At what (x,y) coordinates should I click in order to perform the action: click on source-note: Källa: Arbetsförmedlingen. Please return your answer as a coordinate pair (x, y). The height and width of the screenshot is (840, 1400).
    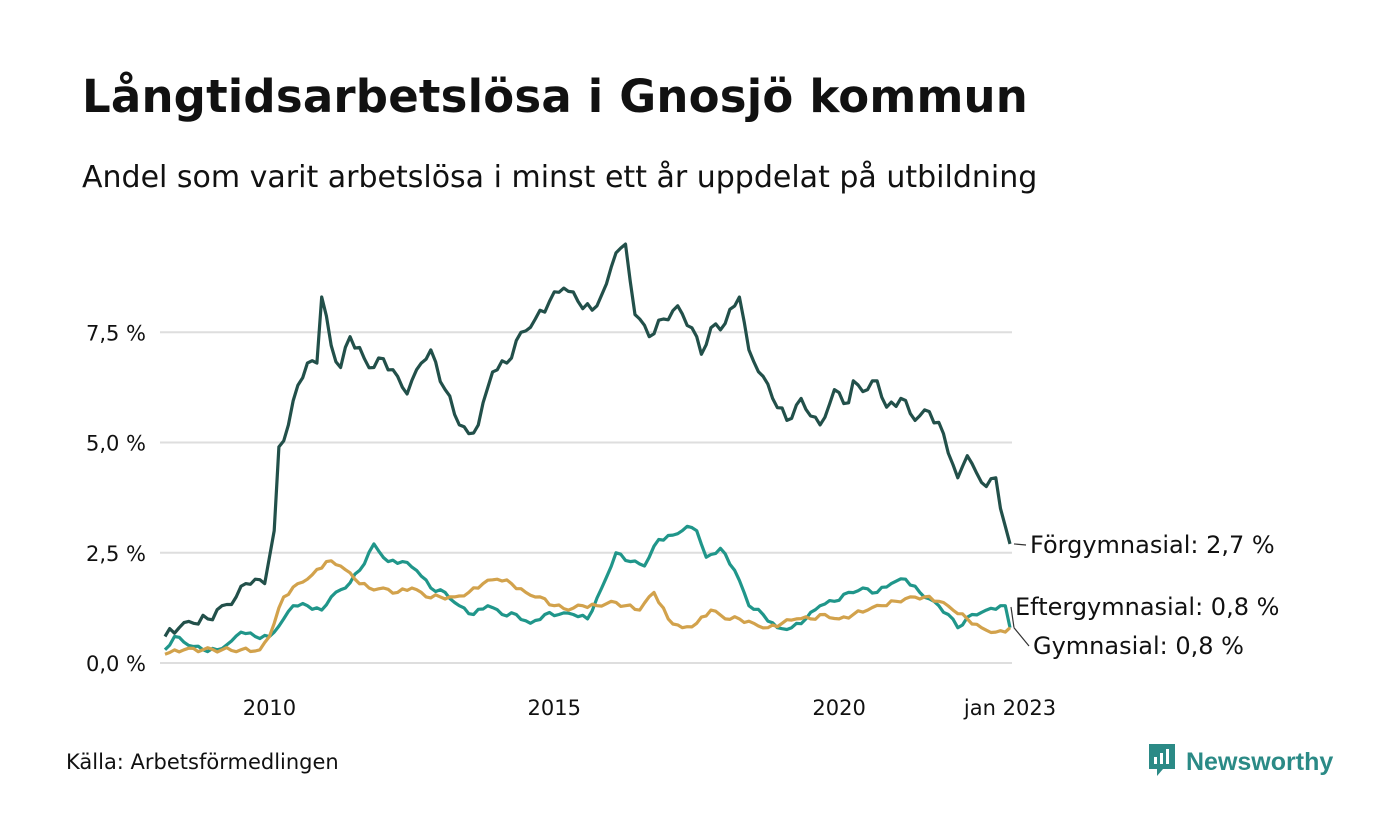
    Looking at the image, I should click on (202, 762).